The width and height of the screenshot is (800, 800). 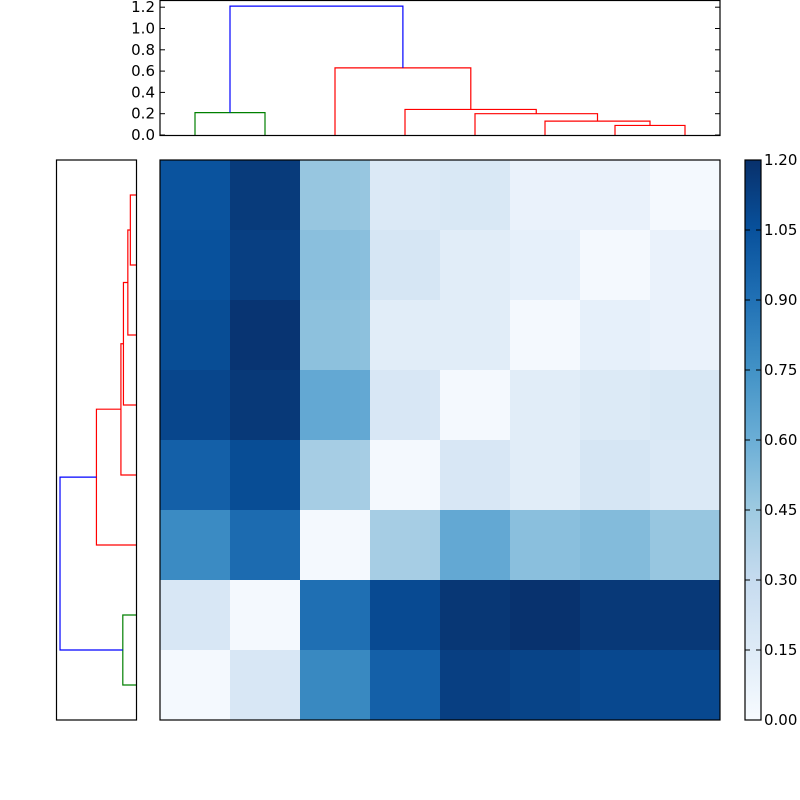 I want to click on colorbar-tick-label: 0.30, so click(x=780, y=580).